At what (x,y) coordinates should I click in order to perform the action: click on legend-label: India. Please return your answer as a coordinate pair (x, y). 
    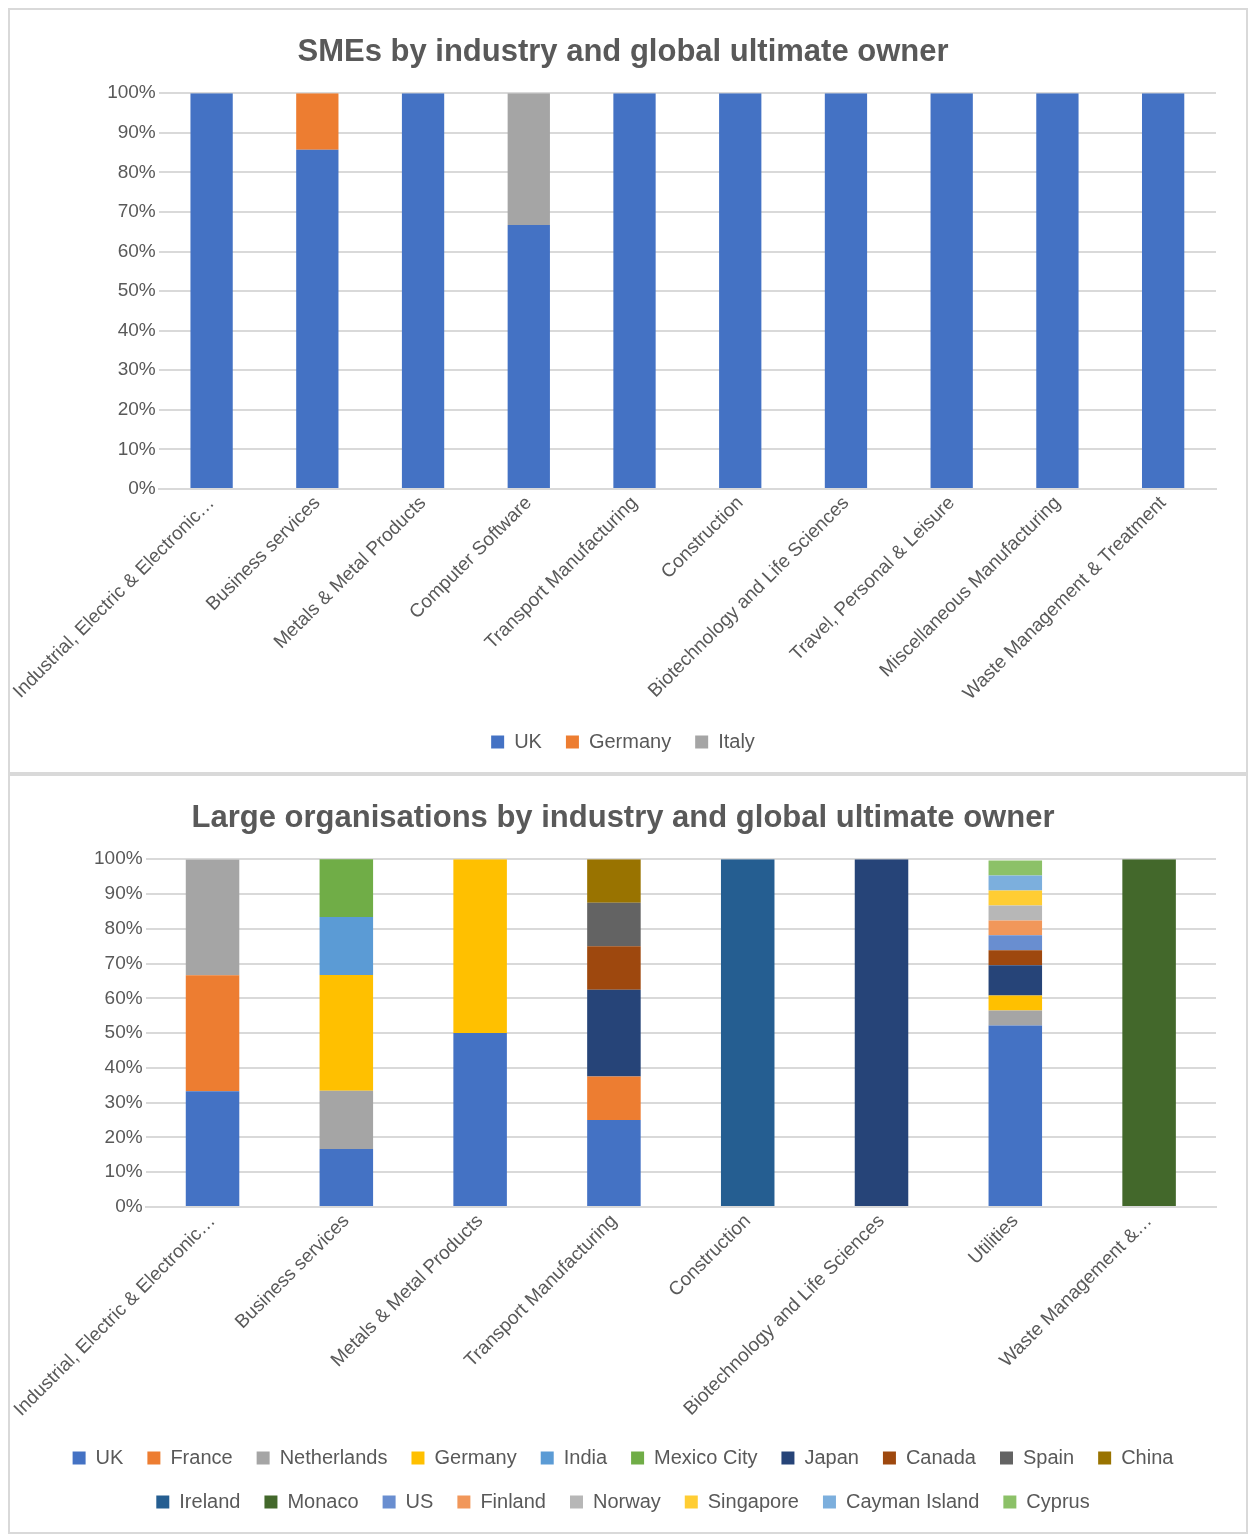
    Looking at the image, I should click on (585, 1456).